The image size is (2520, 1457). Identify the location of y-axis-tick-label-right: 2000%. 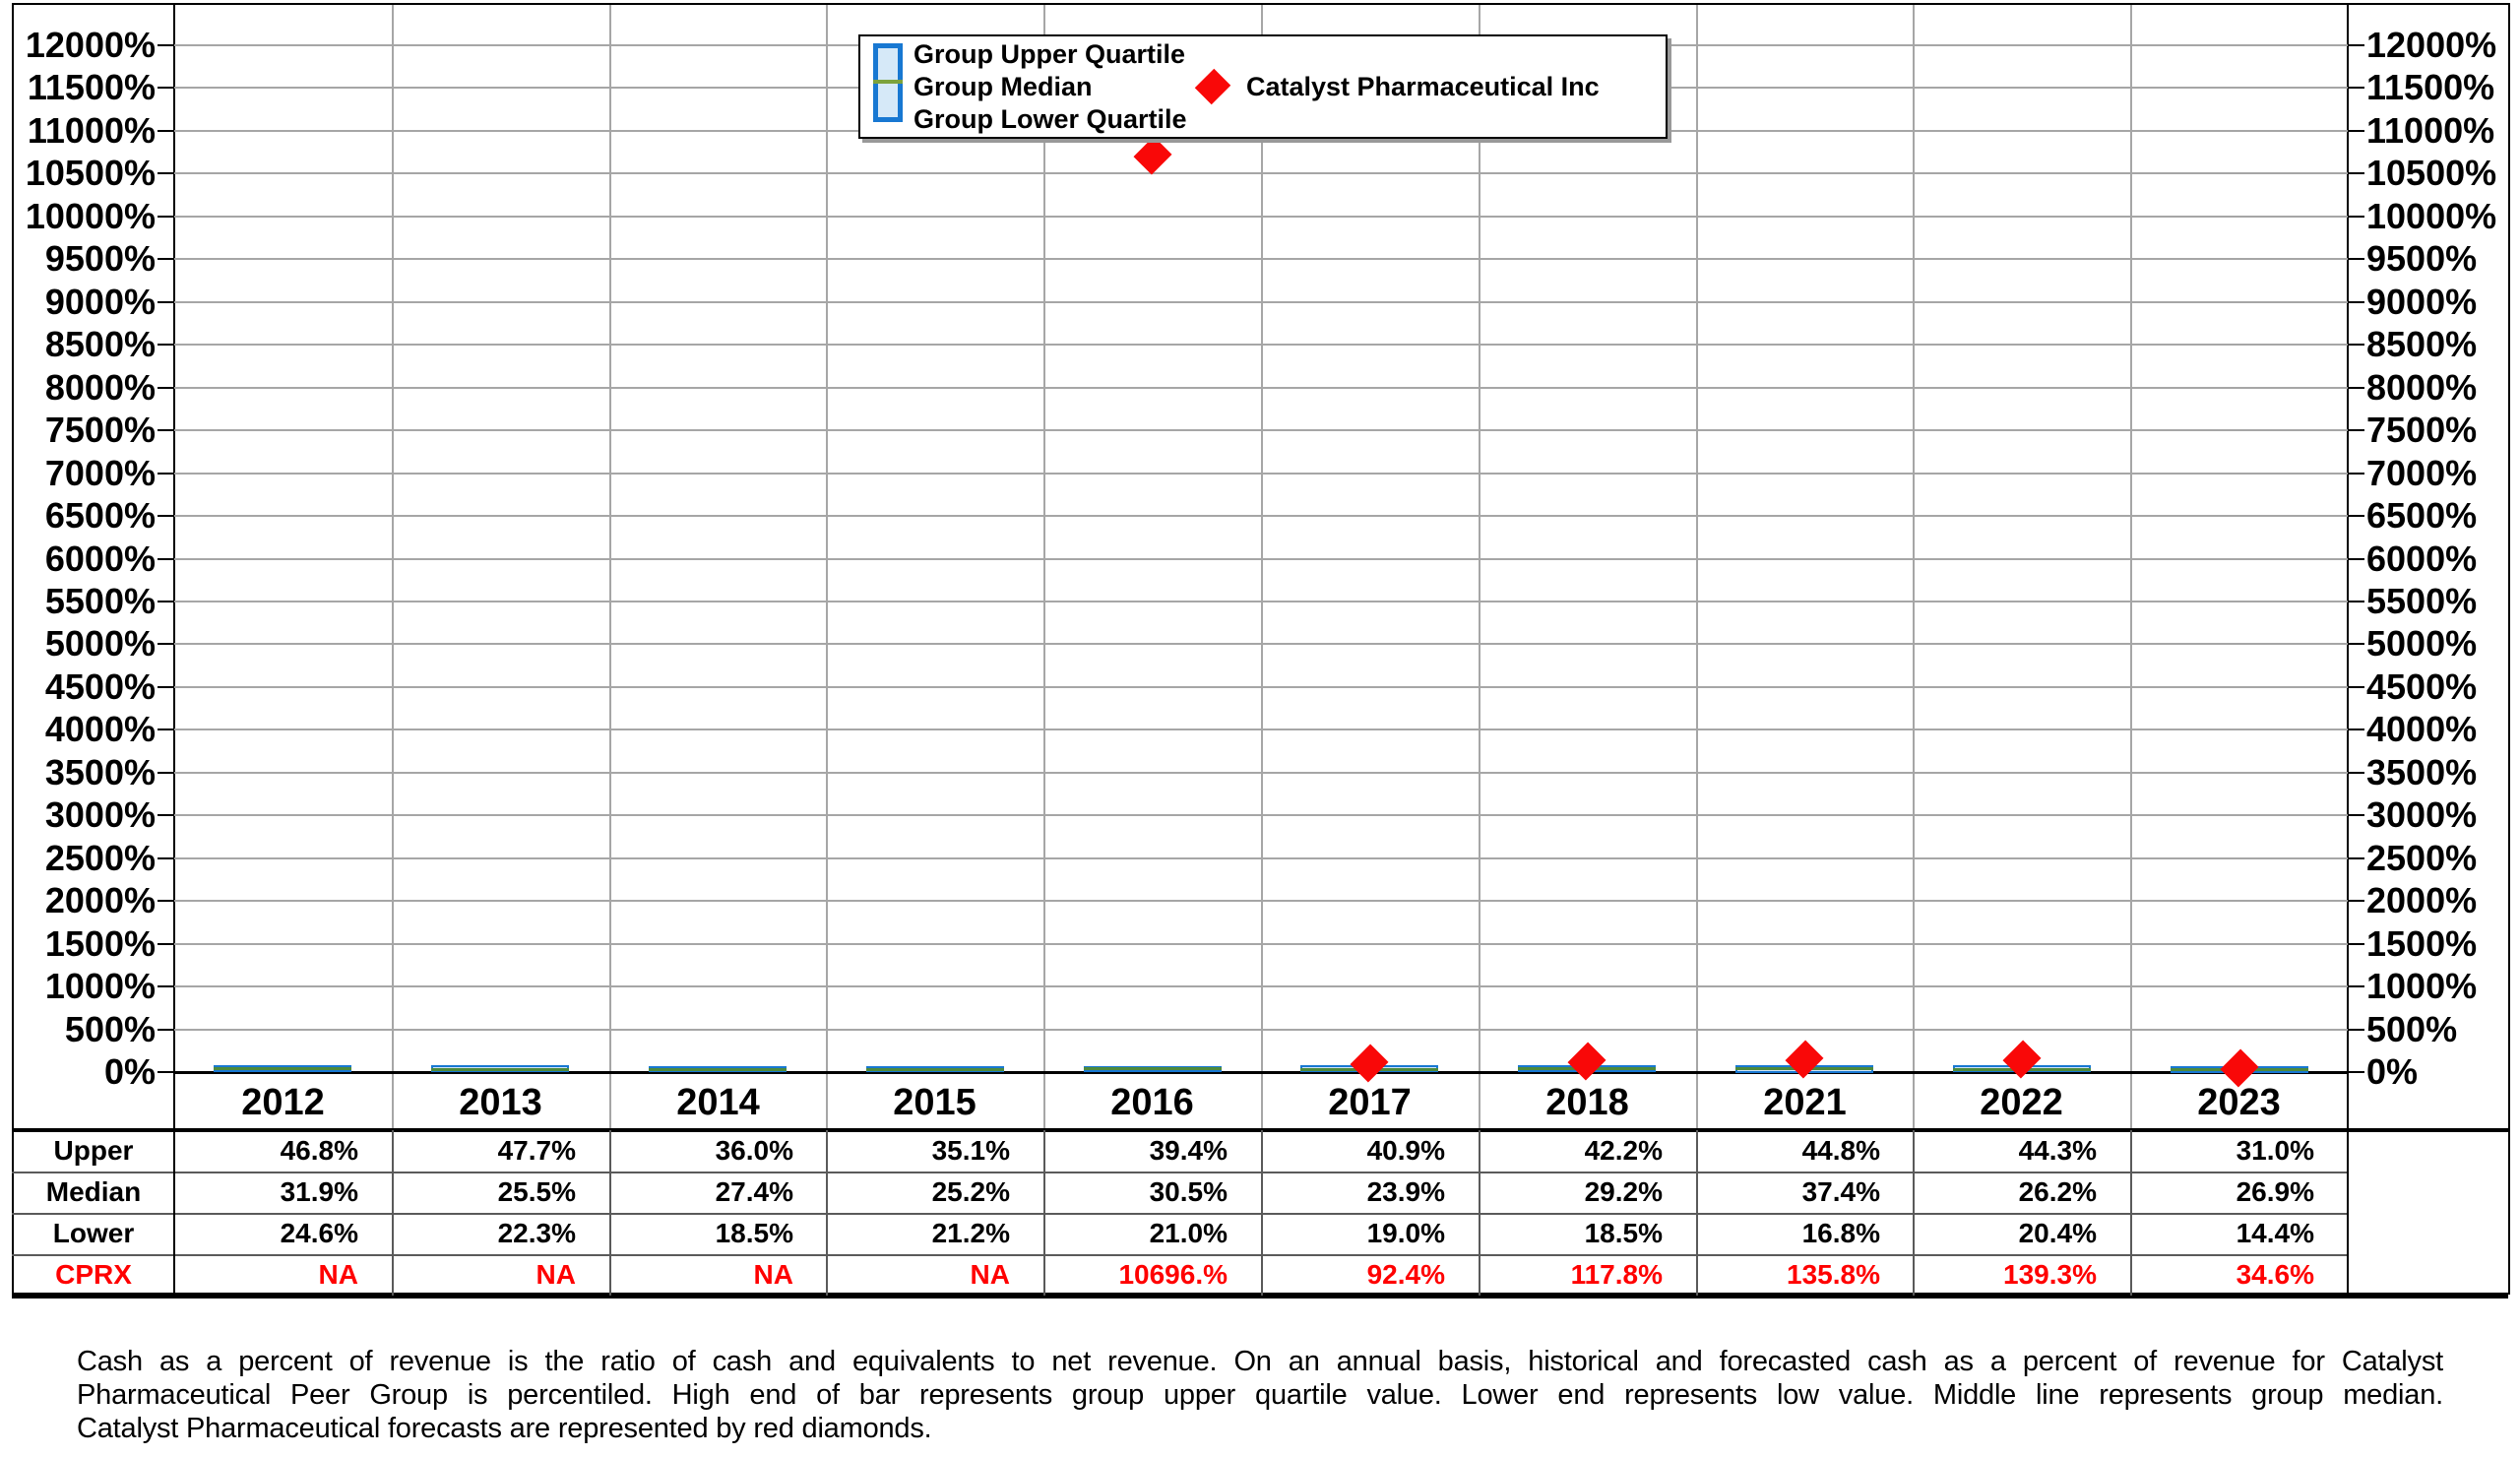
(2422, 900).